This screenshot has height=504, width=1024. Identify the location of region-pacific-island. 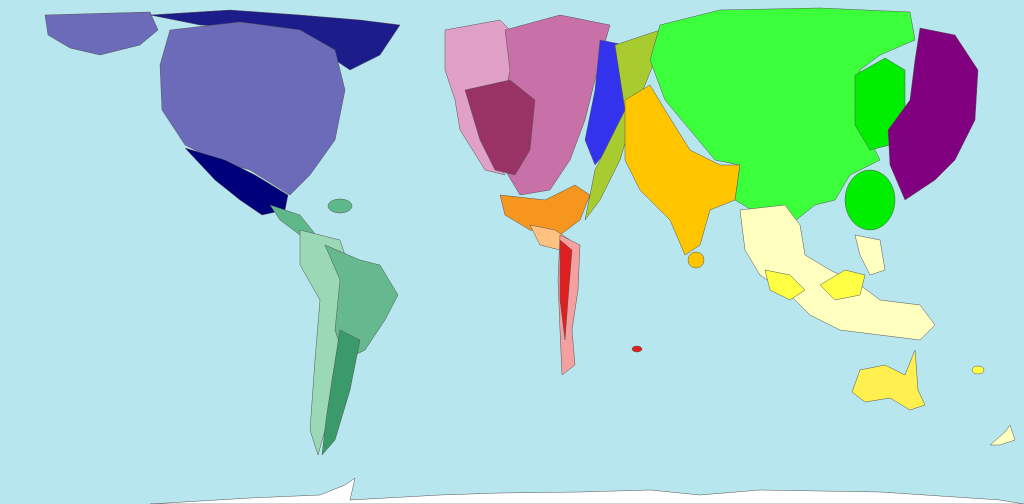
(978, 370).